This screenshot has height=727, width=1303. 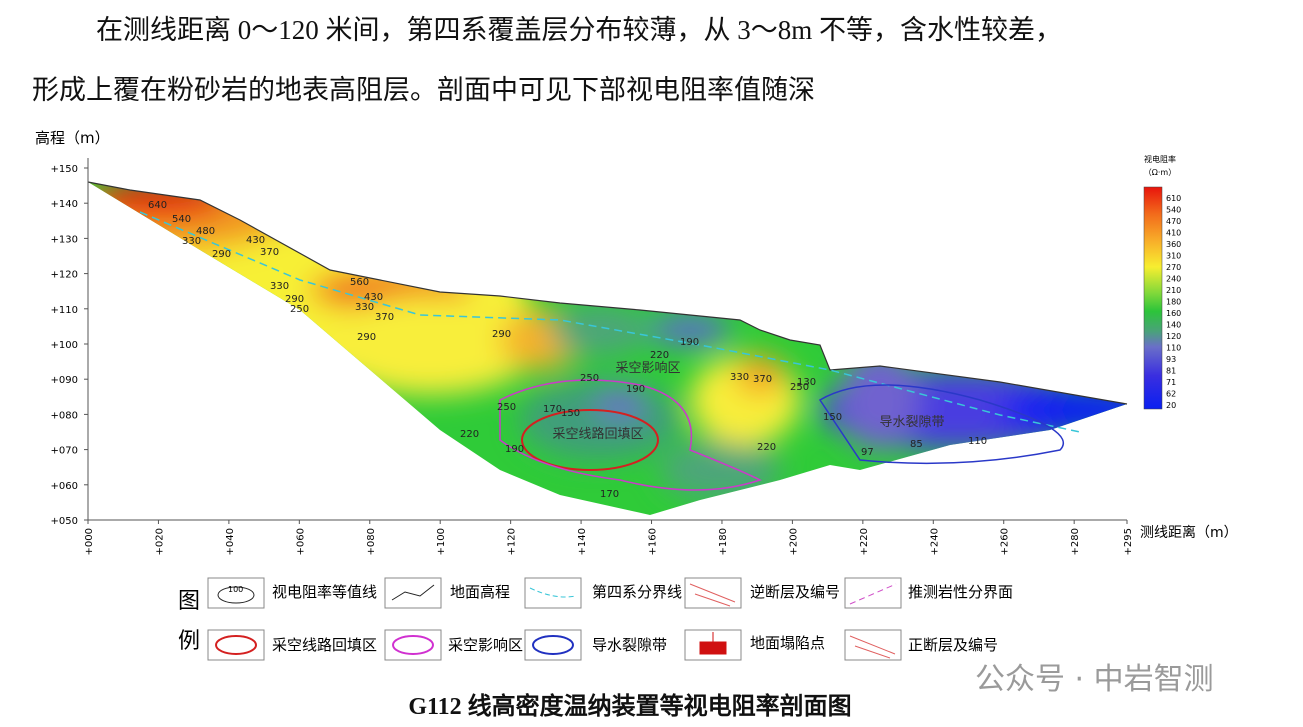 I want to click on x-tick-label: +100, so click(x=441, y=541).